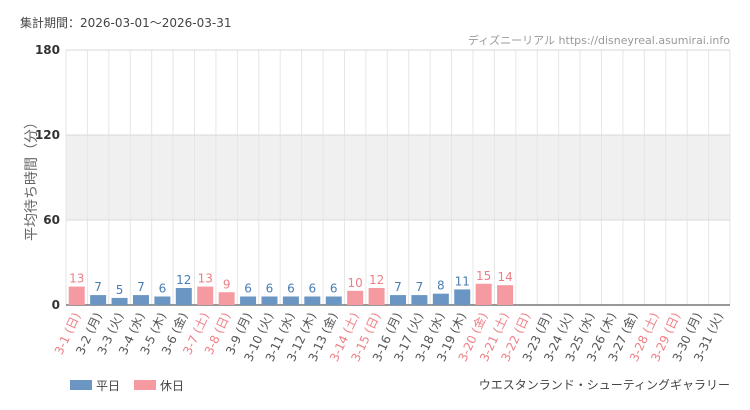  What do you see at coordinates (227, 284) in the screenshot?
I see `value-label: 9` at bounding box center [227, 284].